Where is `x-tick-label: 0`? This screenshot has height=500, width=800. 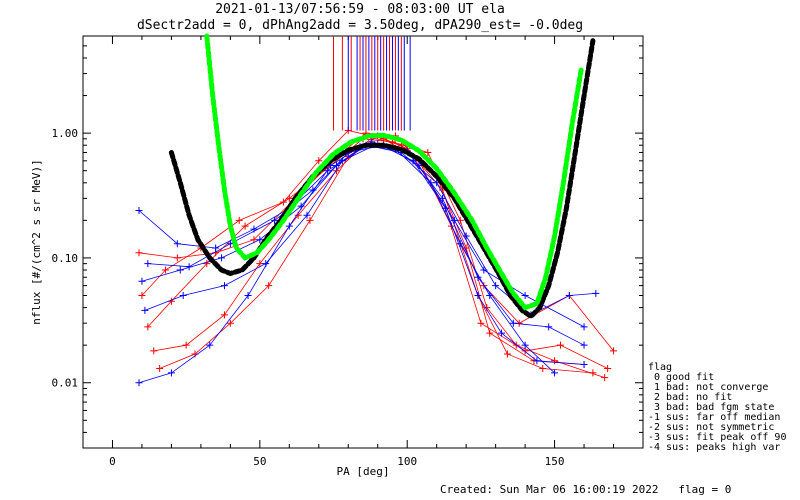
x-tick-label: 0 is located at coordinates (112, 461).